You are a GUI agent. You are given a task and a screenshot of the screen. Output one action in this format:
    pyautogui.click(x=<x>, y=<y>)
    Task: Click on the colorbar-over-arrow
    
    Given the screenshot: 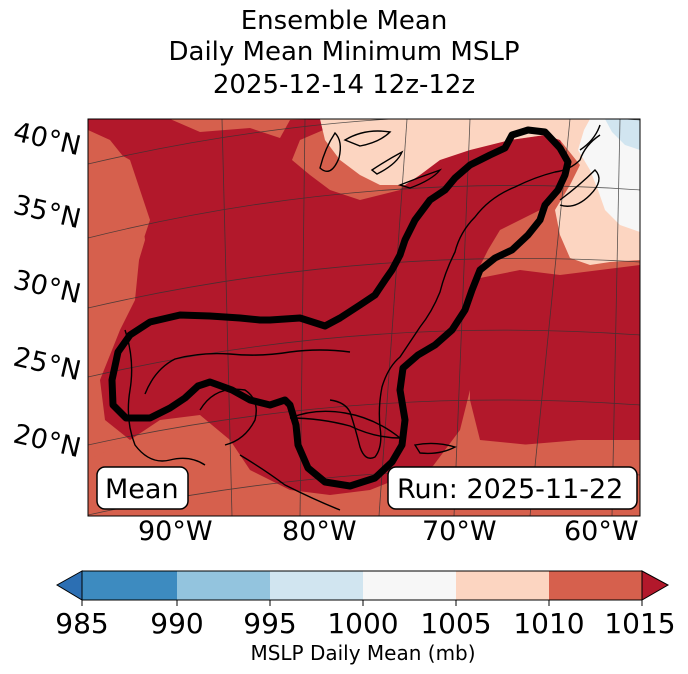 What is the action you would take?
    pyautogui.click(x=655, y=585)
    